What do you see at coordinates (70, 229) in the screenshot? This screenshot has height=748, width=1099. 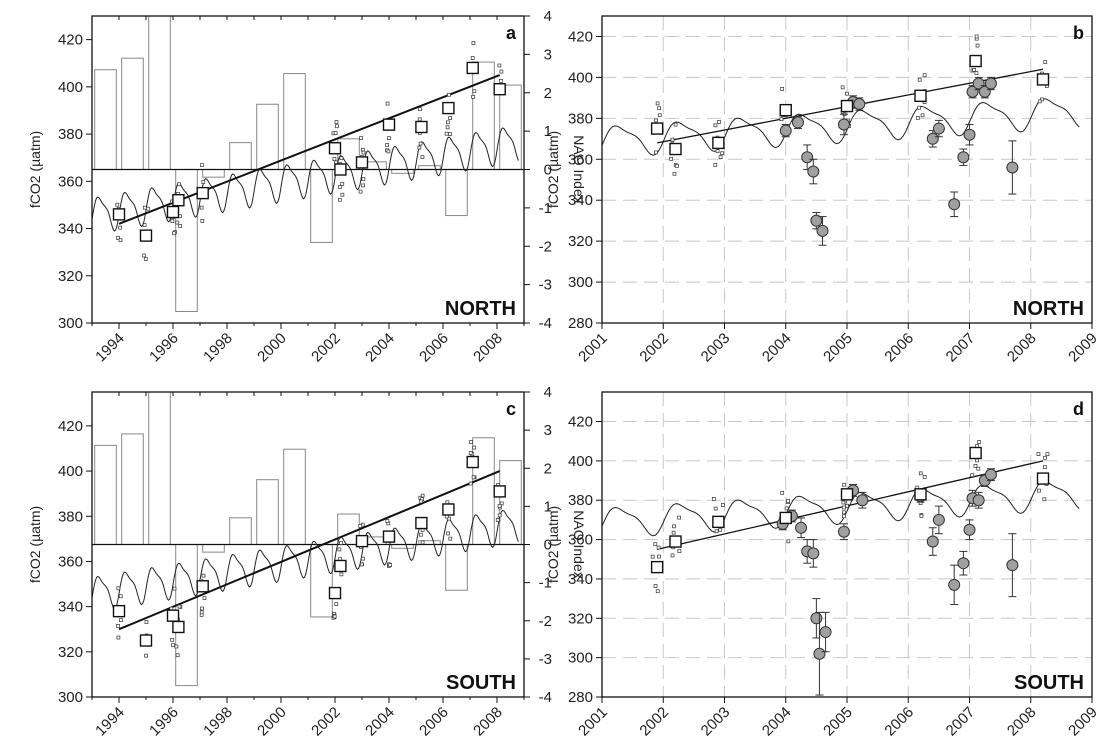 I see `y-tick-label: 340` at bounding box center [70, 229].